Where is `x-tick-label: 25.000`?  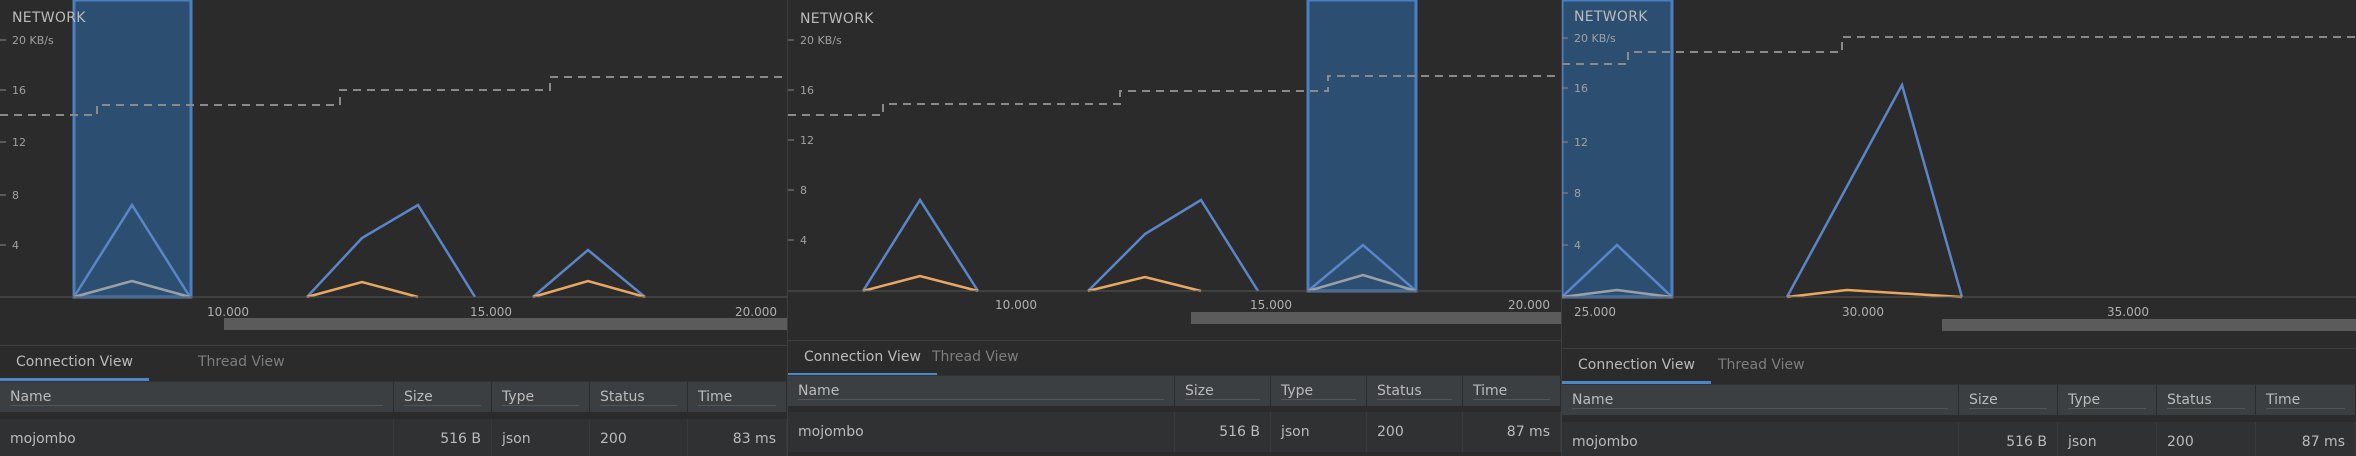 x-tick-label: 25.000 is located at coordinates (1595, 312).